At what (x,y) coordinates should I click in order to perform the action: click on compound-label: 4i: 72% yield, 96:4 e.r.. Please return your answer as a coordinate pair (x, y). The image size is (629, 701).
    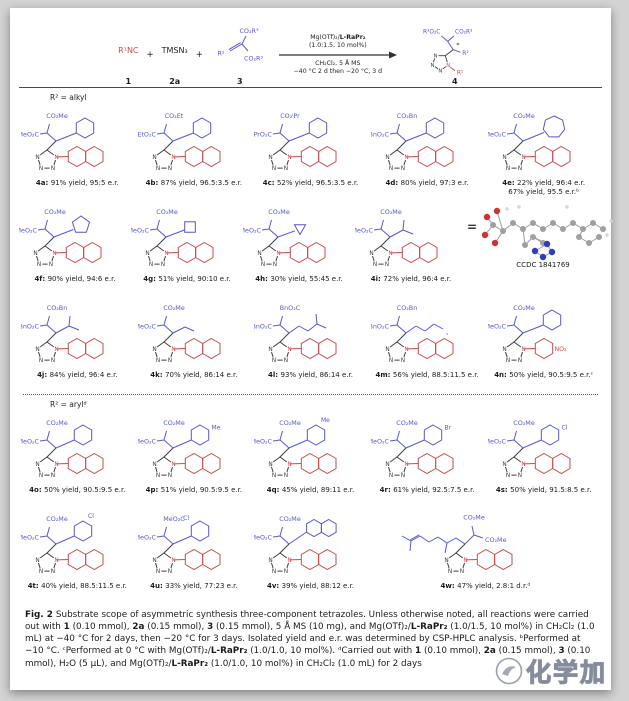
    Looking at the image, I should click on (411, 279).